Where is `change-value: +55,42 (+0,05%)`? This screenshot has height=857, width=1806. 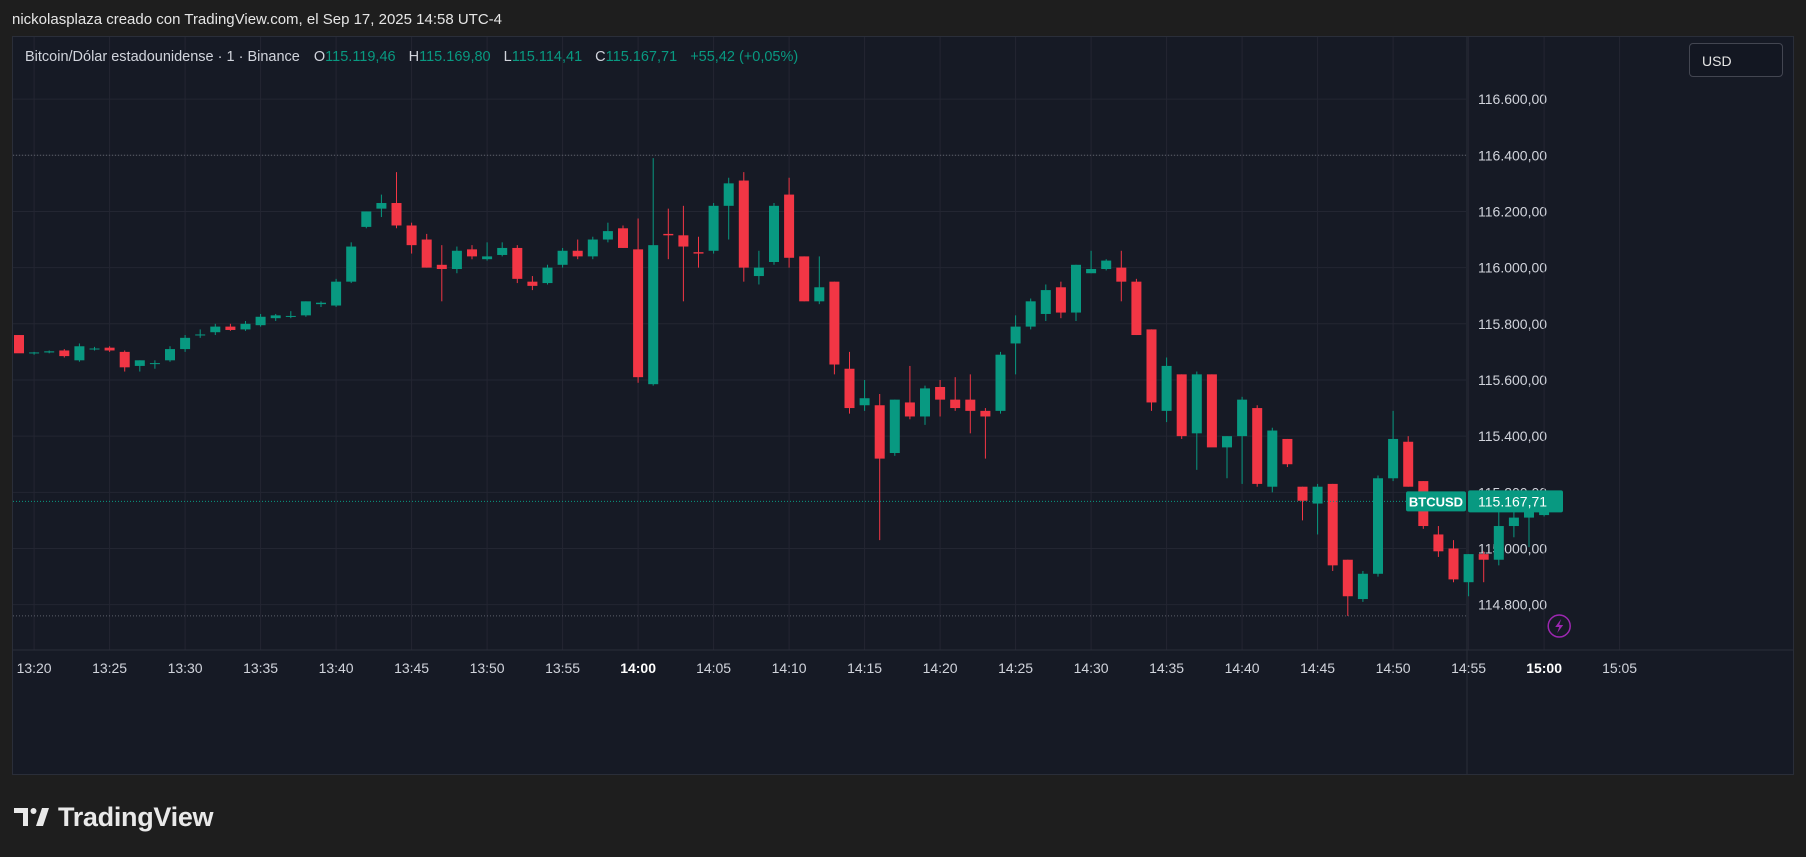 change-value: +55,42 (+0,05%) is located at coordinates (744, 57).